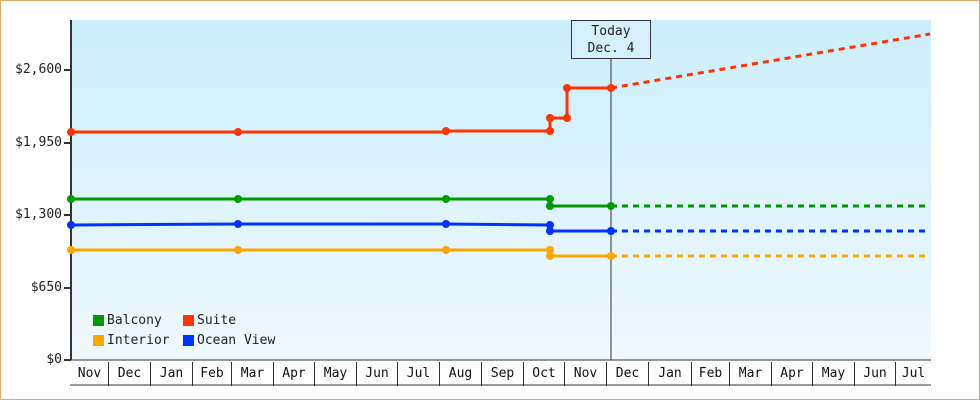 The image size is (980, 400). I want to click on y-tick: $1,300, so click(38, 214).